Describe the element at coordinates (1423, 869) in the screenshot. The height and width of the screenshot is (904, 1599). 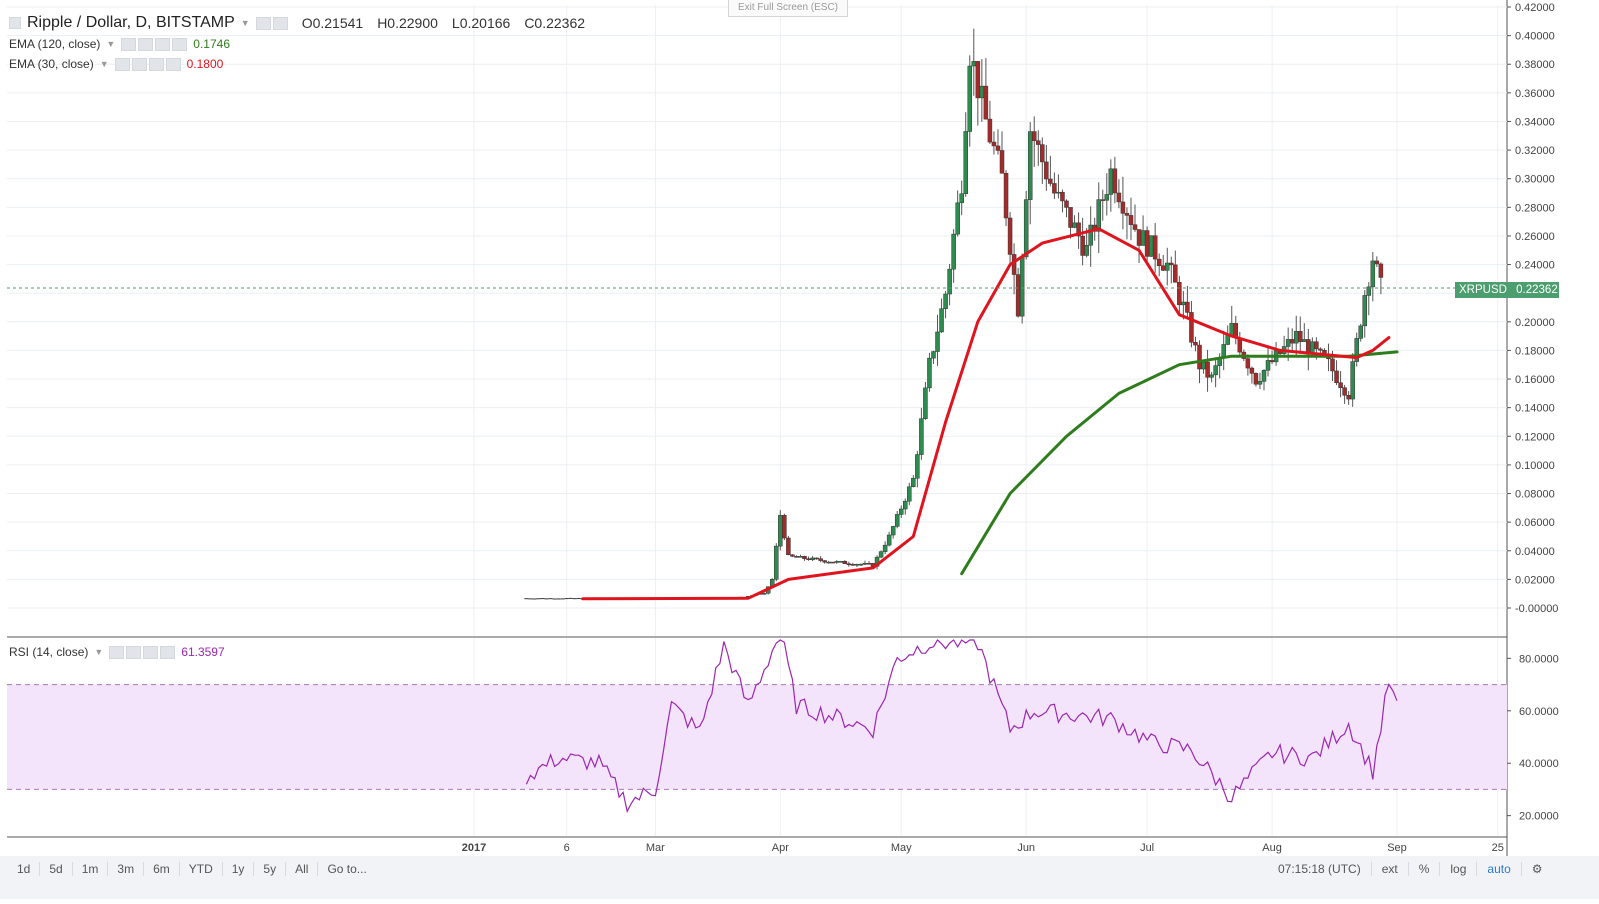
I see `percent-button: %` at that location.